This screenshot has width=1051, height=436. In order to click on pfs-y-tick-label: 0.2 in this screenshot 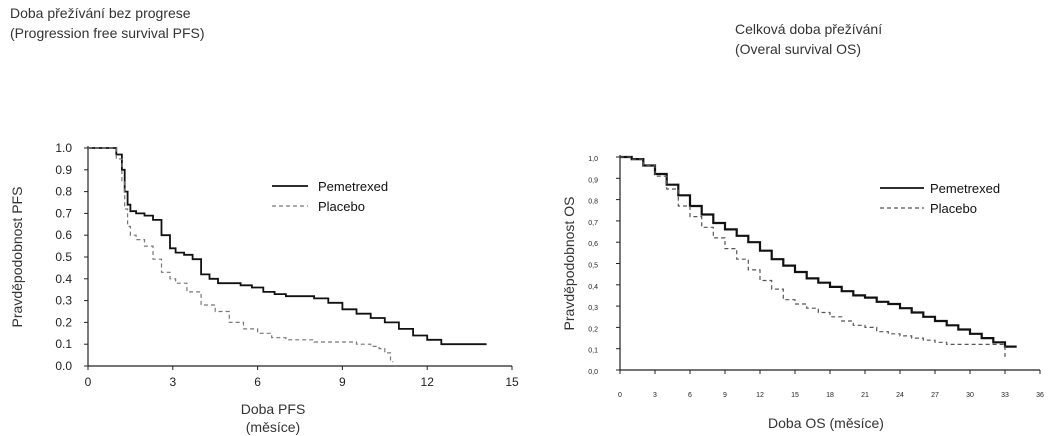, I will do `click(63, 322)`.